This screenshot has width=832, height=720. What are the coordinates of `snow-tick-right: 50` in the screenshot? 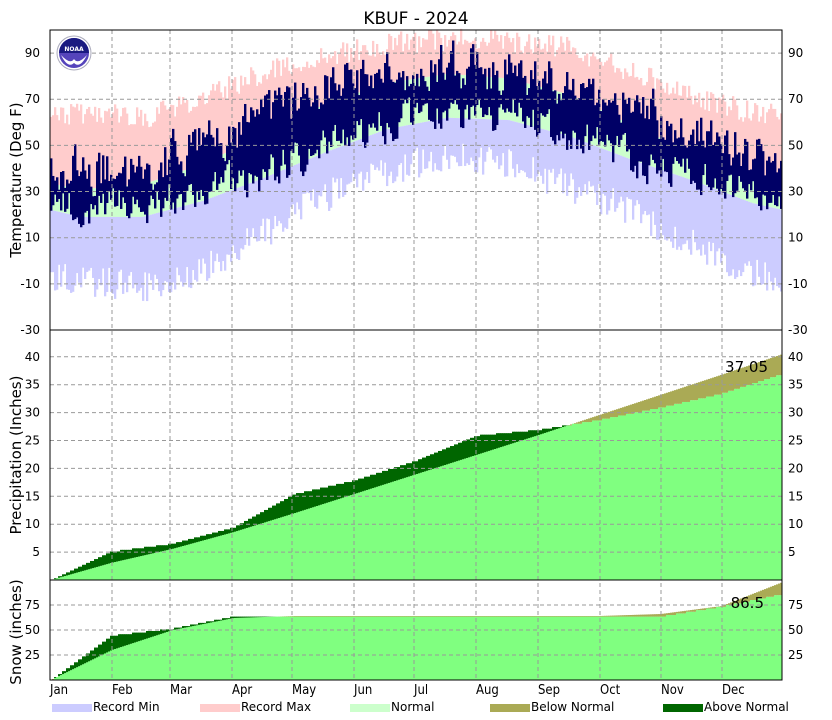 It's located at (795, 630).